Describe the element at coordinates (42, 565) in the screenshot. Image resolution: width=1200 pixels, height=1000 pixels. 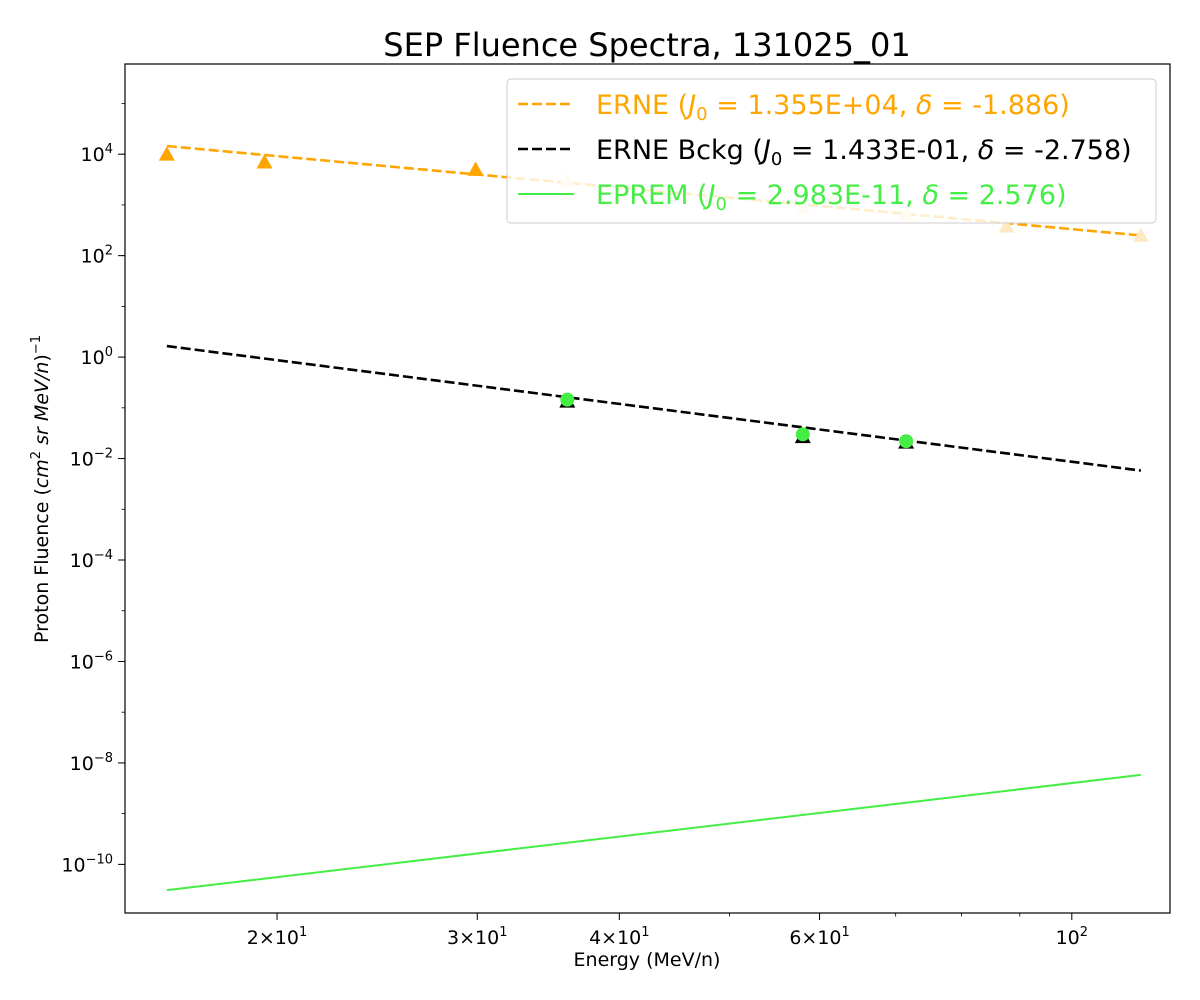
I see `y-axis-label-prefix: Proton Fluence (` at that location.